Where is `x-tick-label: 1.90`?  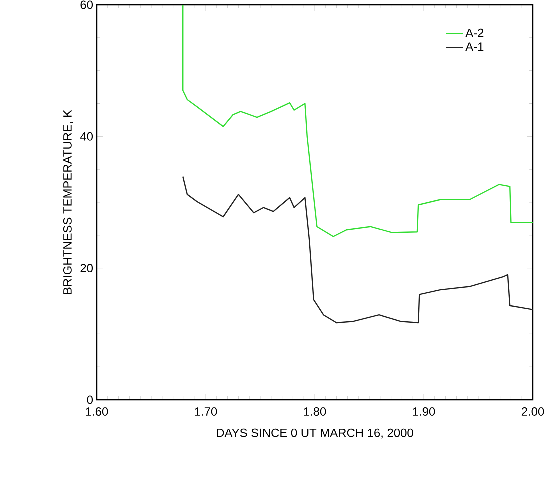
x-tick-label: 1.90 is located at coordinates (424, 412).